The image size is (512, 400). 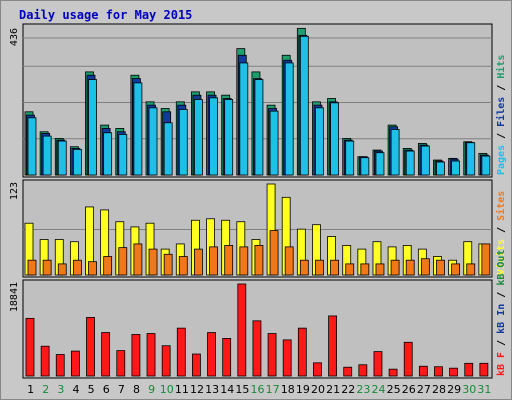 What do you see at coordinates (501, 112) in the screenshot?
I see `legend-entry: Files` at bounding box center [501, 112].